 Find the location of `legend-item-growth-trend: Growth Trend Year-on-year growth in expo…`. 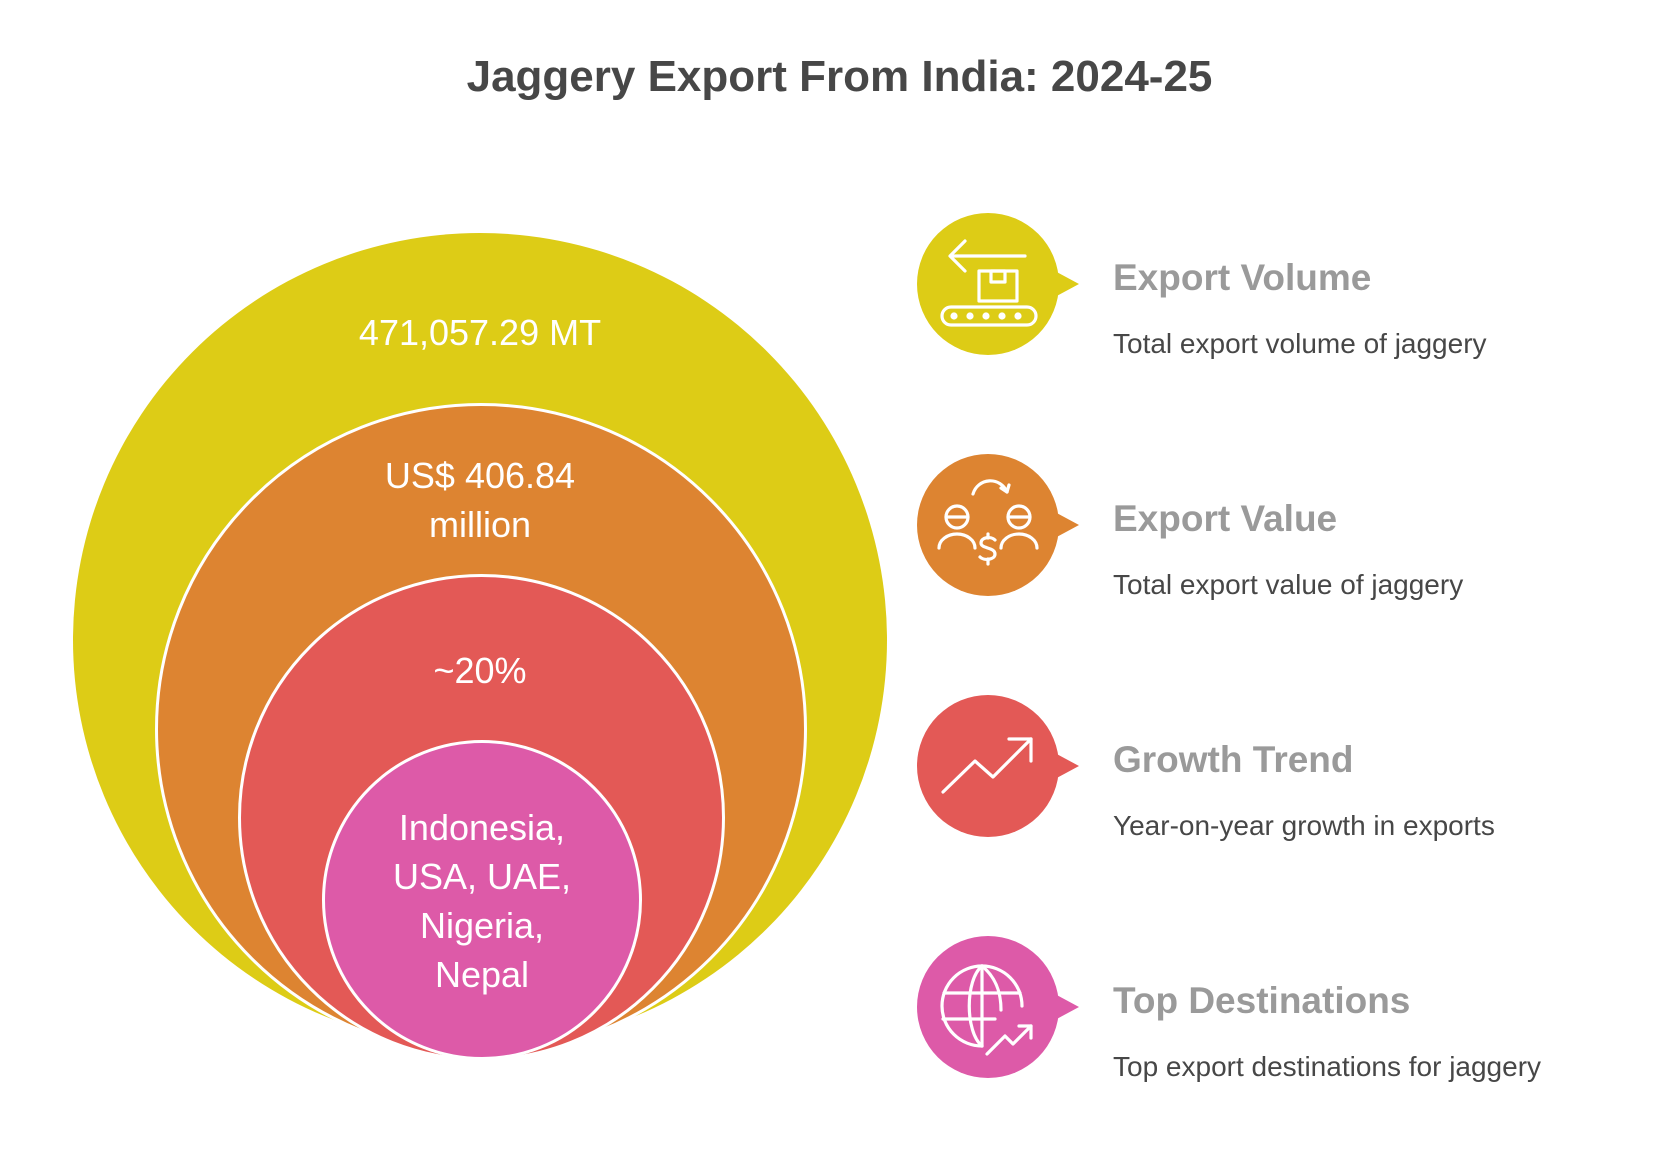

legend-item-growth-trend: Growth Trend Year-on-year growth in expo… is located at coordinates (1287, 770).